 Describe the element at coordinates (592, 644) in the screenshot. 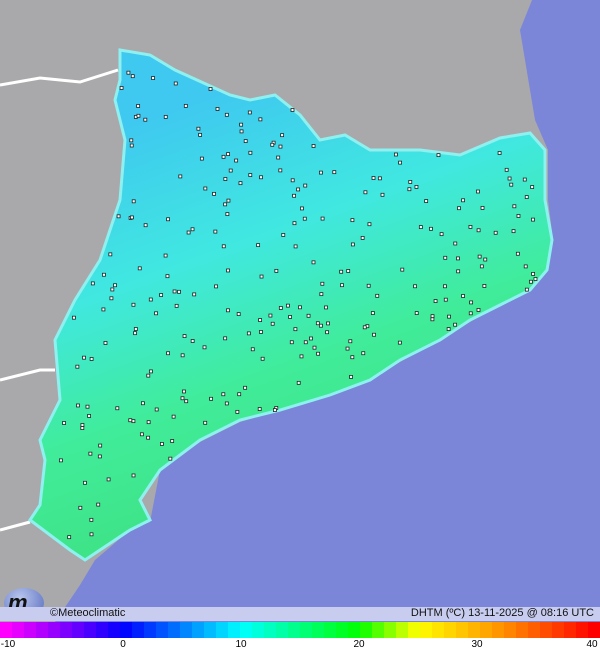

I see `scale-tick-label: 40` at that location.